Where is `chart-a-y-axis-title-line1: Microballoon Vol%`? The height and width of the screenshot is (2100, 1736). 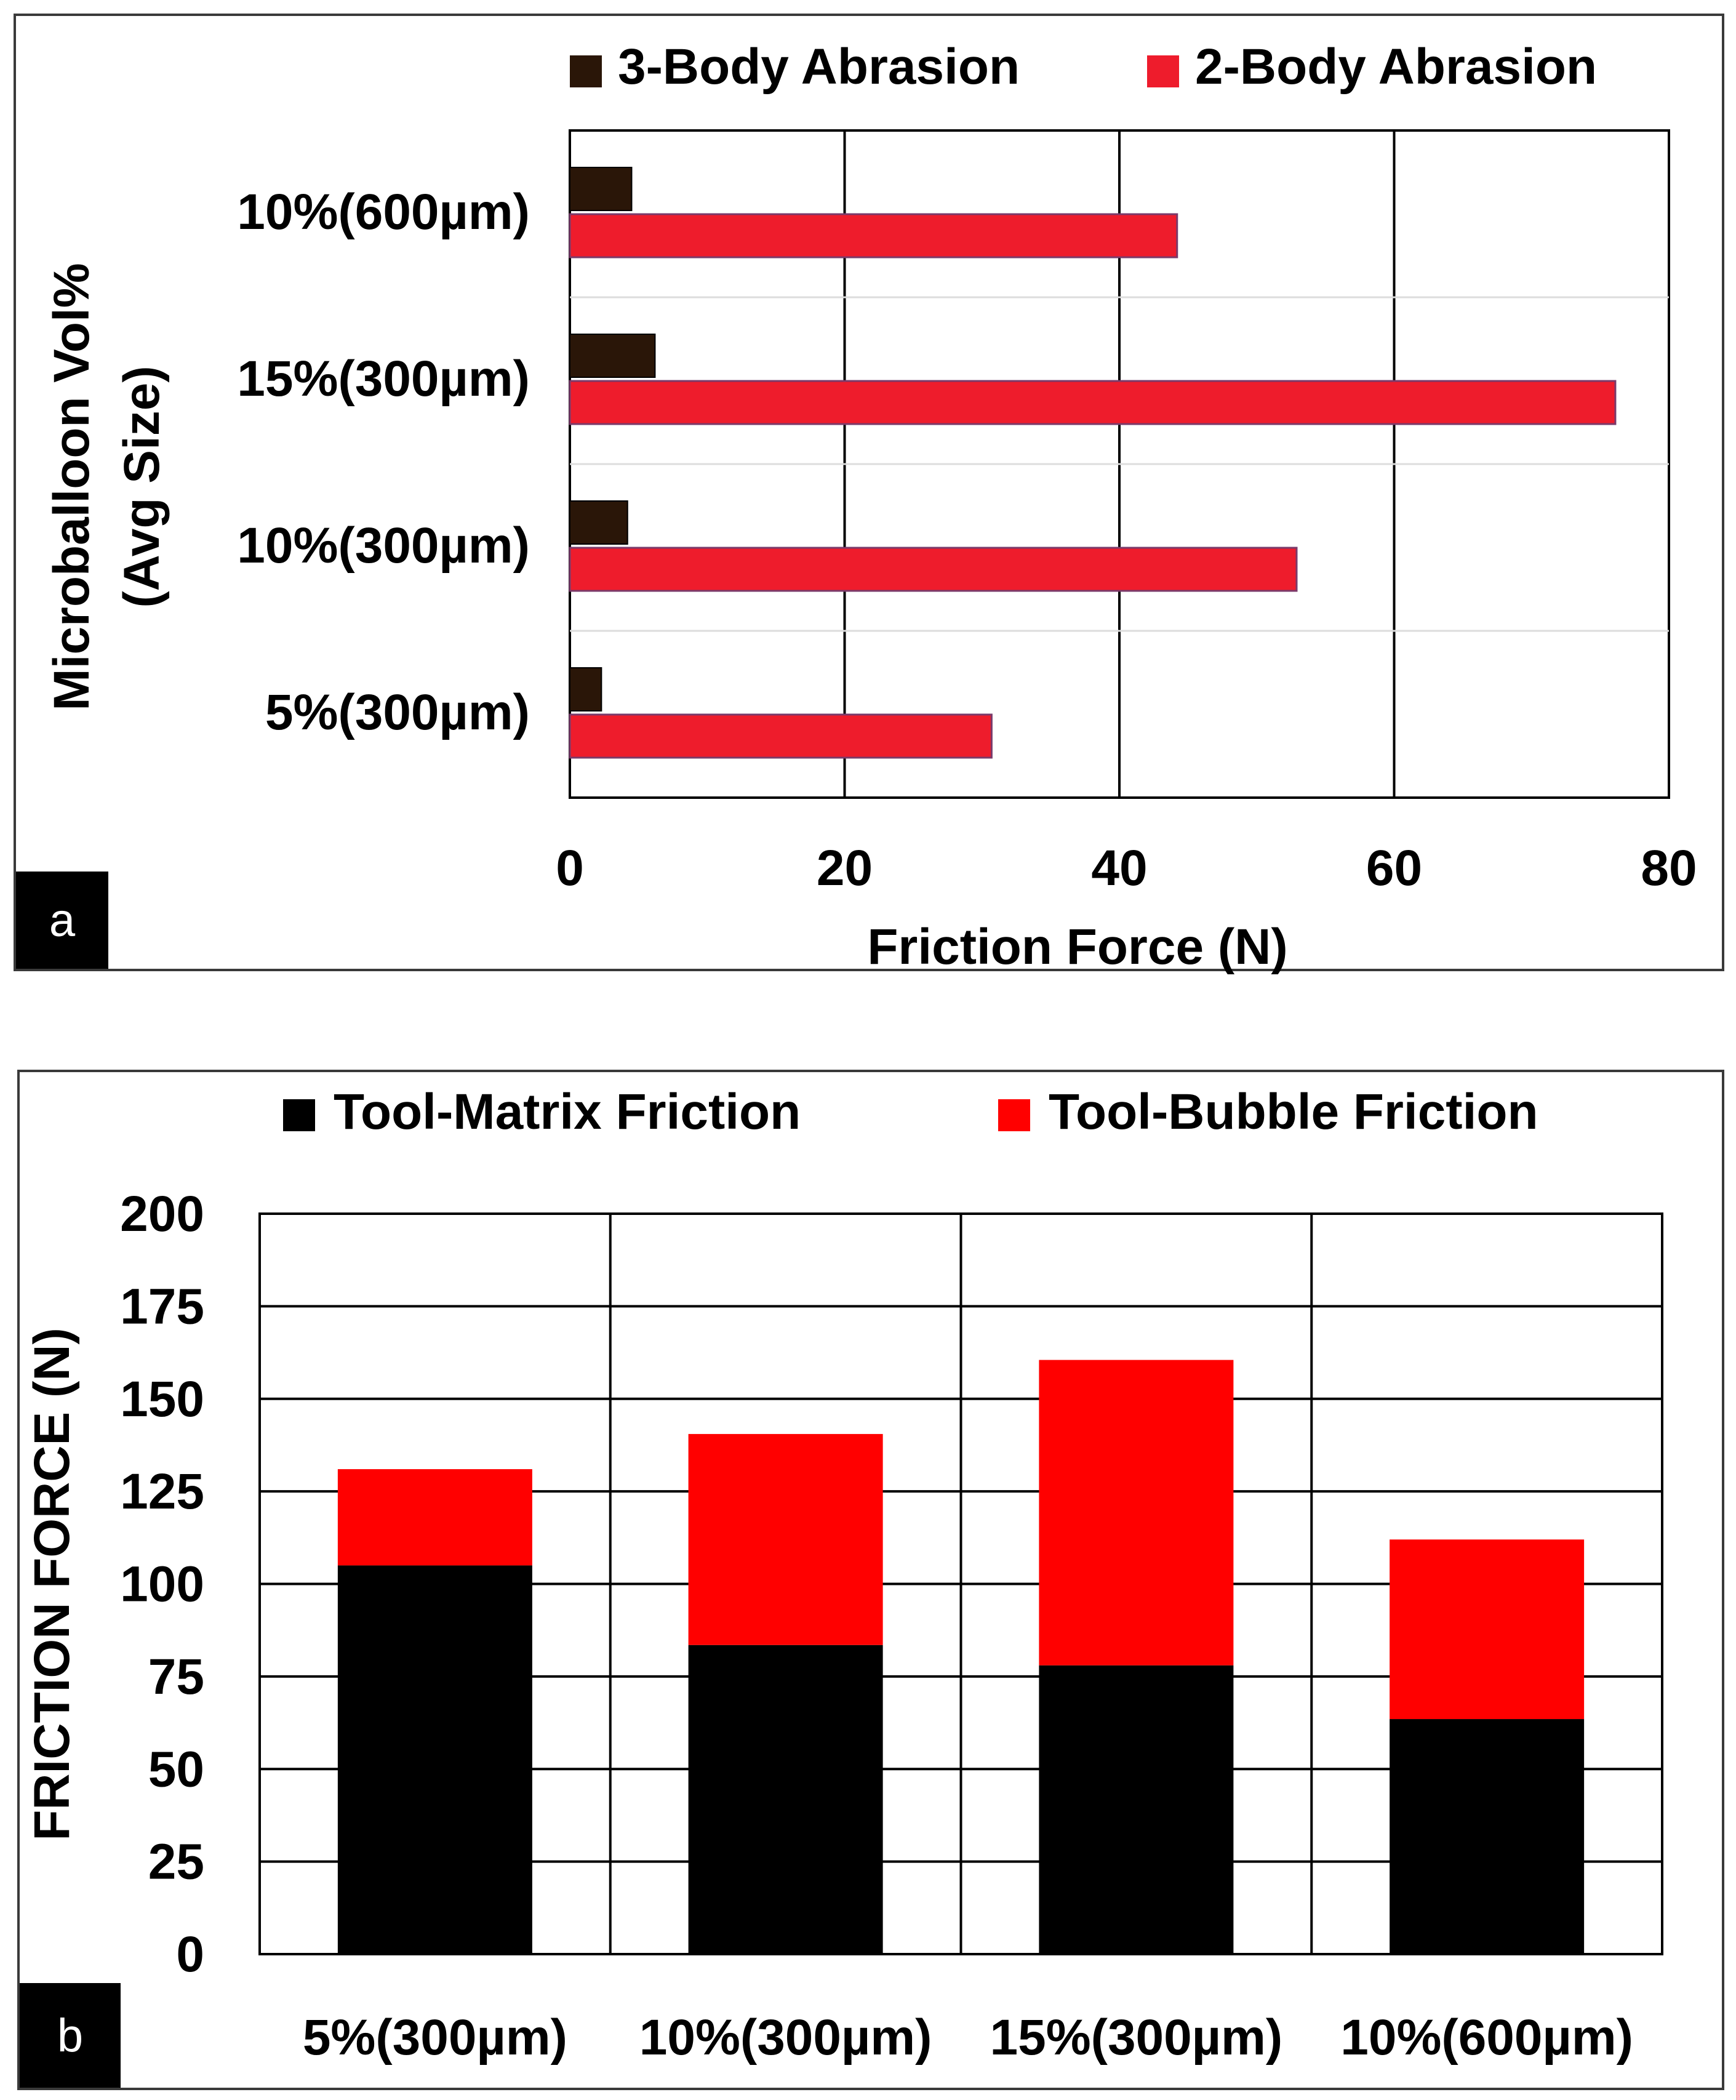 chart-a-y-axis-title-line1: Microballoon Vol% is located at coordinates (72, 487).